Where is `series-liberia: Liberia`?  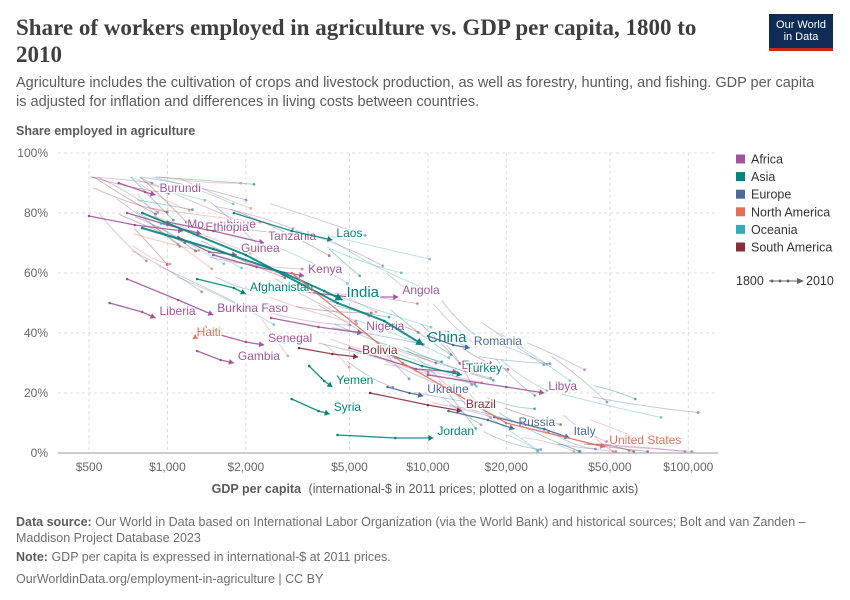 series-liberia: Liberia is located at coordinates (152, 310).